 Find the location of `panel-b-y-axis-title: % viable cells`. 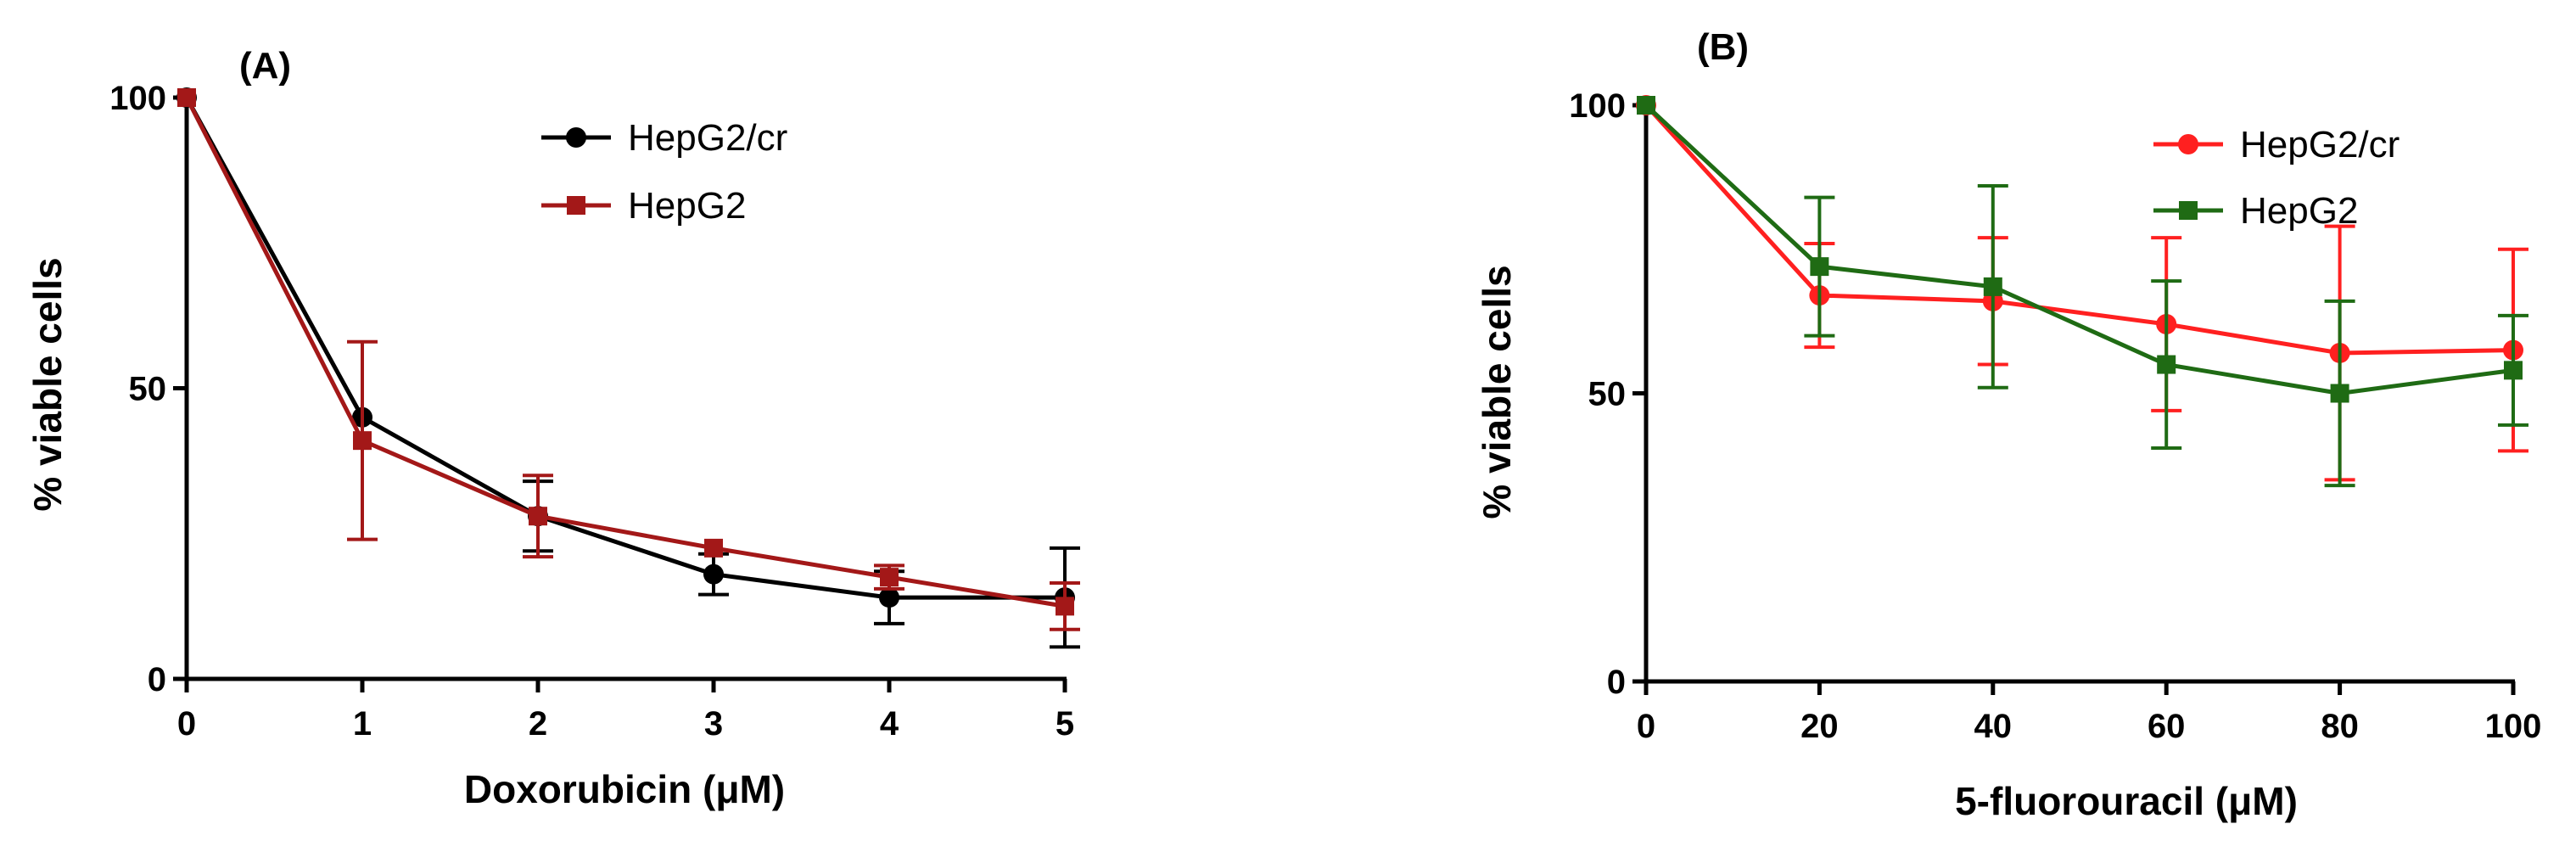

panel-b-y-axis-title: % viable cells is located at coordinates (1497, 391).